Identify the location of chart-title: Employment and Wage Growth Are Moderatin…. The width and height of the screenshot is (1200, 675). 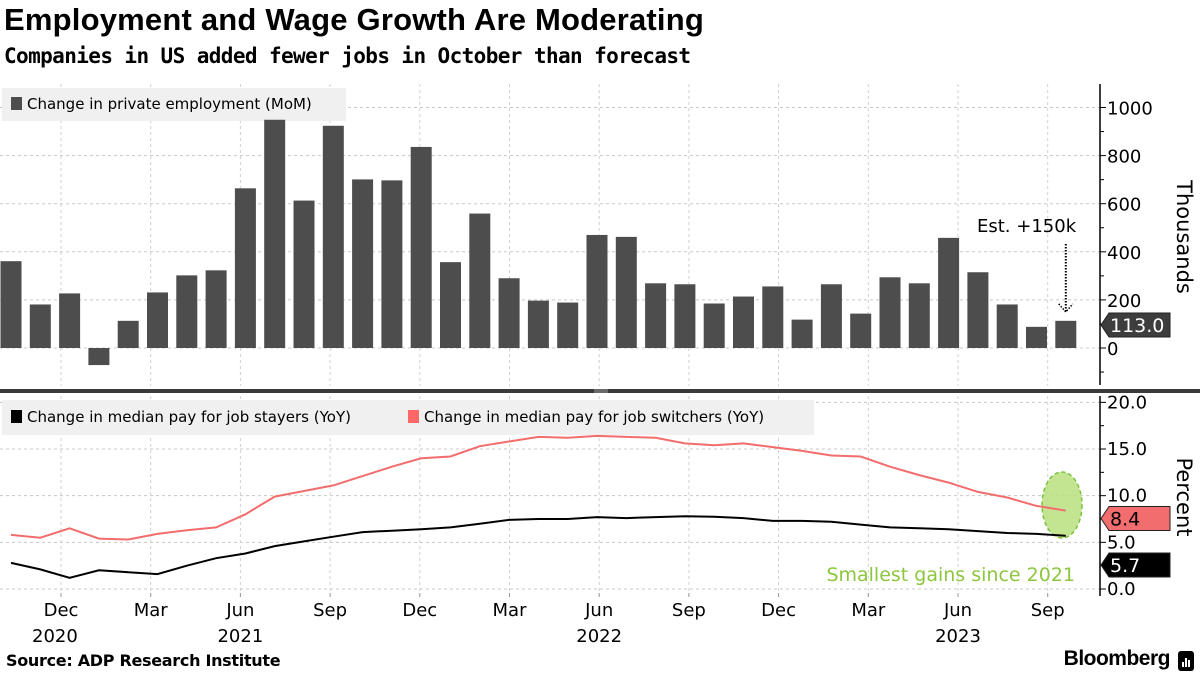
(354, 19).